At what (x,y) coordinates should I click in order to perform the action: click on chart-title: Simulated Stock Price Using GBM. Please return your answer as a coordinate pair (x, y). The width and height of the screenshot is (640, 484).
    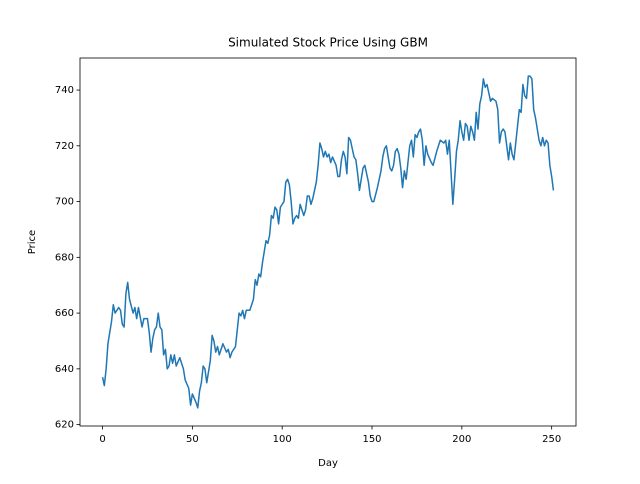
    Looking at the image, I should click on (328, 43).